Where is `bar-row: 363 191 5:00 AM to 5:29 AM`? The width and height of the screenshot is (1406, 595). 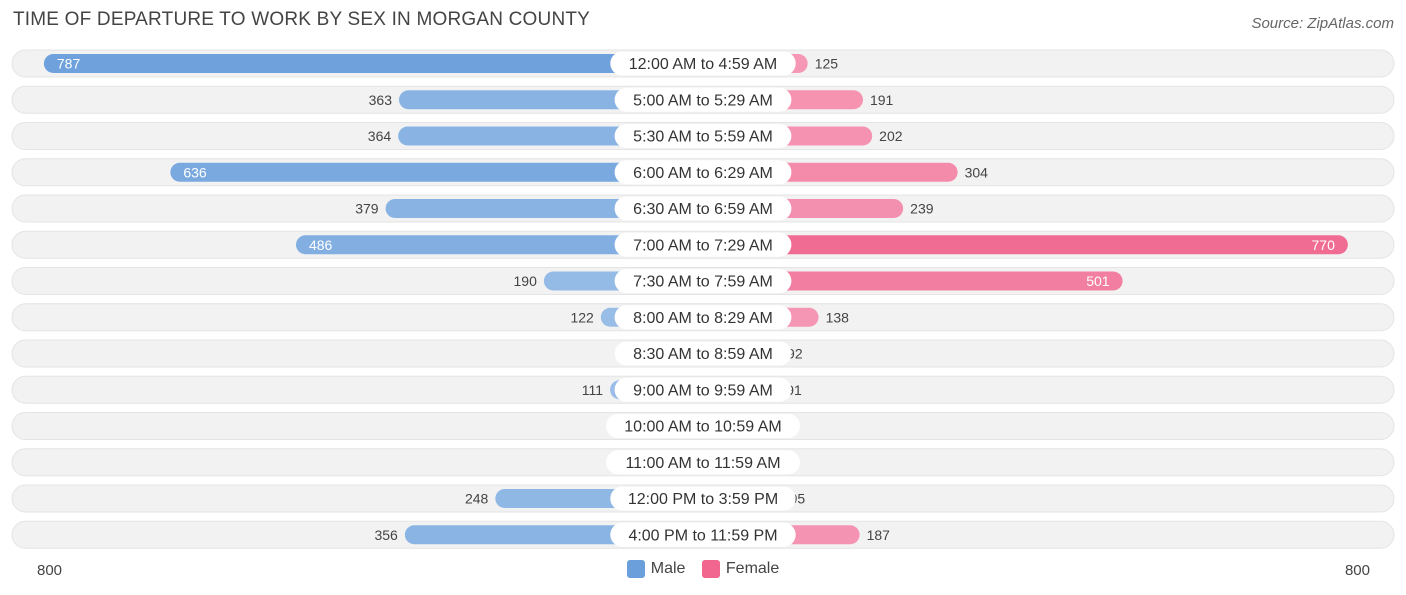 bar-row: 363 191 5:00 AM to 5:29 AM is located at coordinates (703, 99).